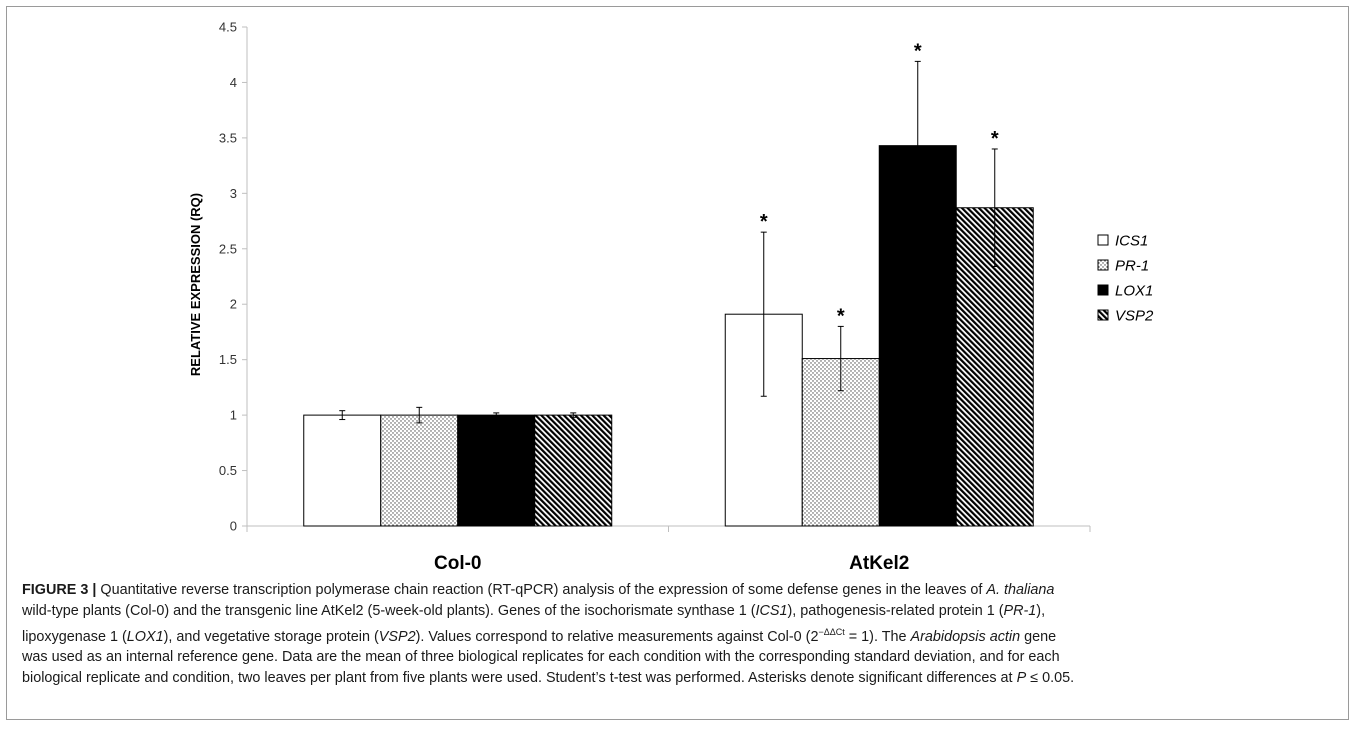 The image size is (1357, 730). What do you see at coordinates (233, 415) in the screenshot?
I see `y-tick-label: 1` at bounding box center [233, 415].